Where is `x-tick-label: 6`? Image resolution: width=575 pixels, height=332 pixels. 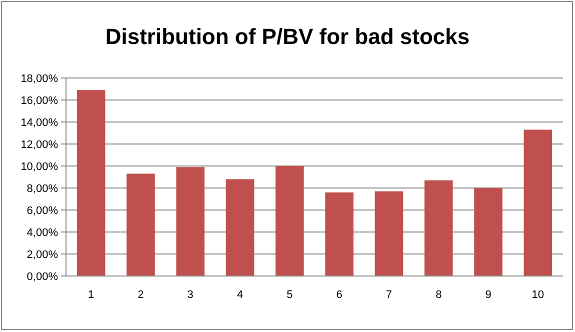 x-tick-label: 6 is located at coordinates (339, 295).